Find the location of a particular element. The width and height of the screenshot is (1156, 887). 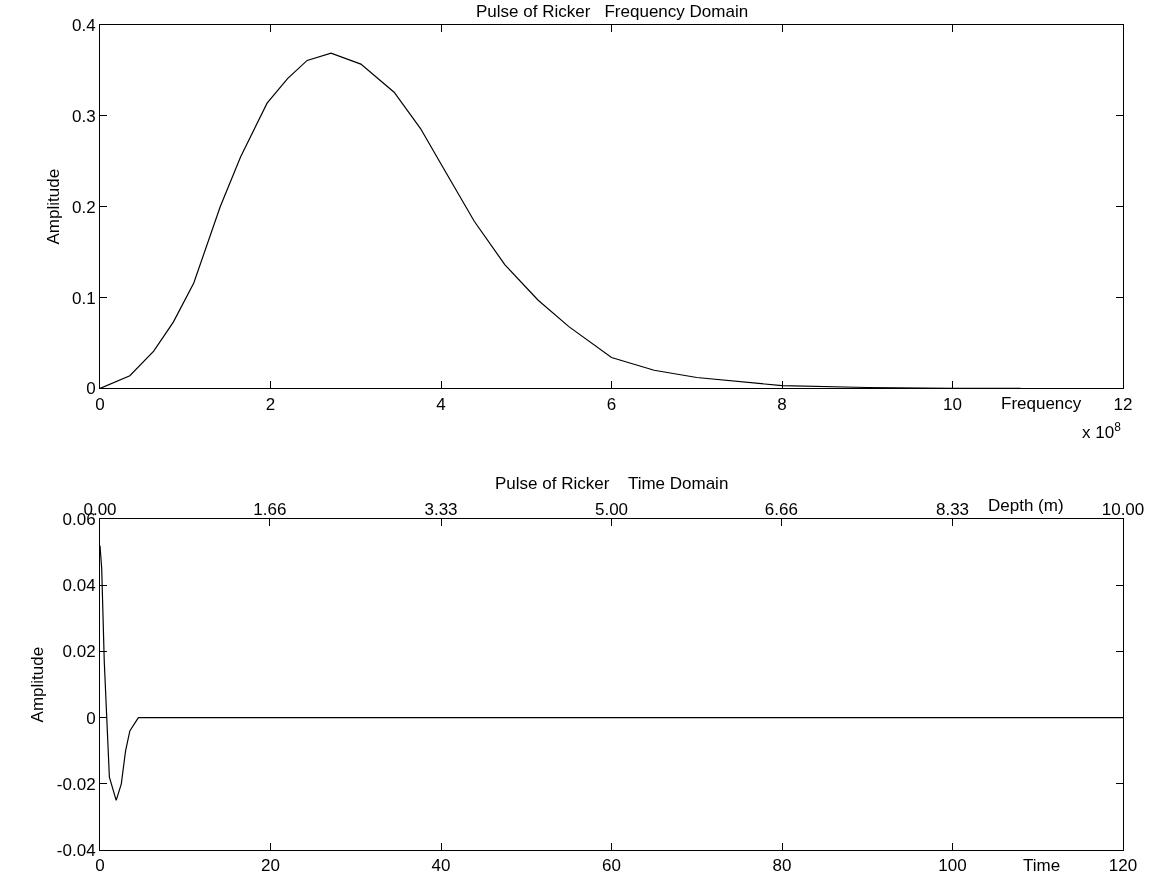

y-tick-label: 0.4 is located at coordinates (83, 25).